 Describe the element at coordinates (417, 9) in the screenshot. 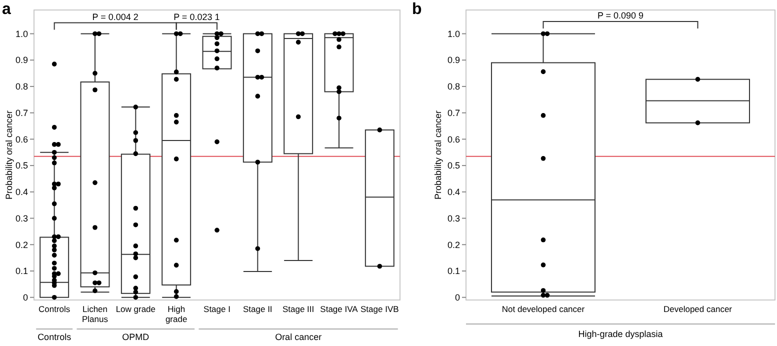

I see `chart-title: b` at that location.